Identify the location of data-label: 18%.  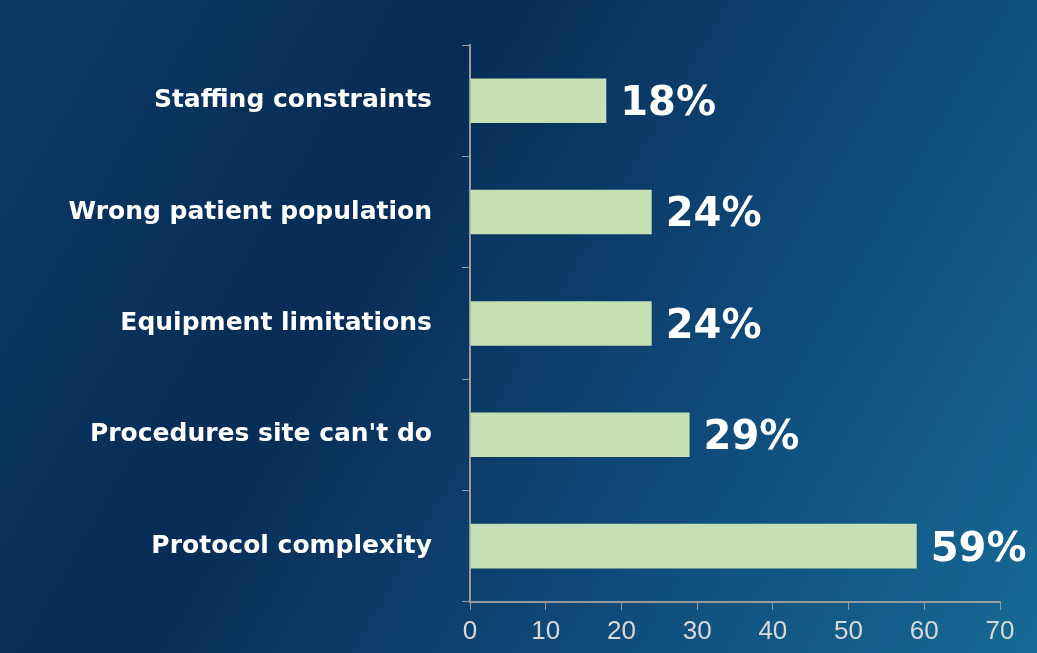
(668, 101).